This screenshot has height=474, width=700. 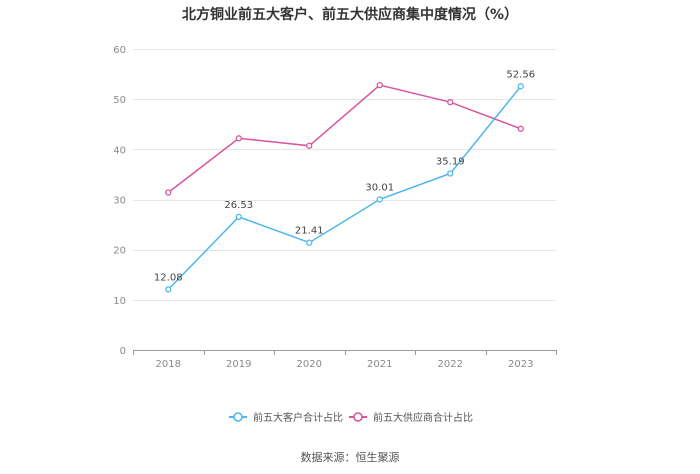 I want to click on y-tick-label: 0, so click(x=123, y=351).